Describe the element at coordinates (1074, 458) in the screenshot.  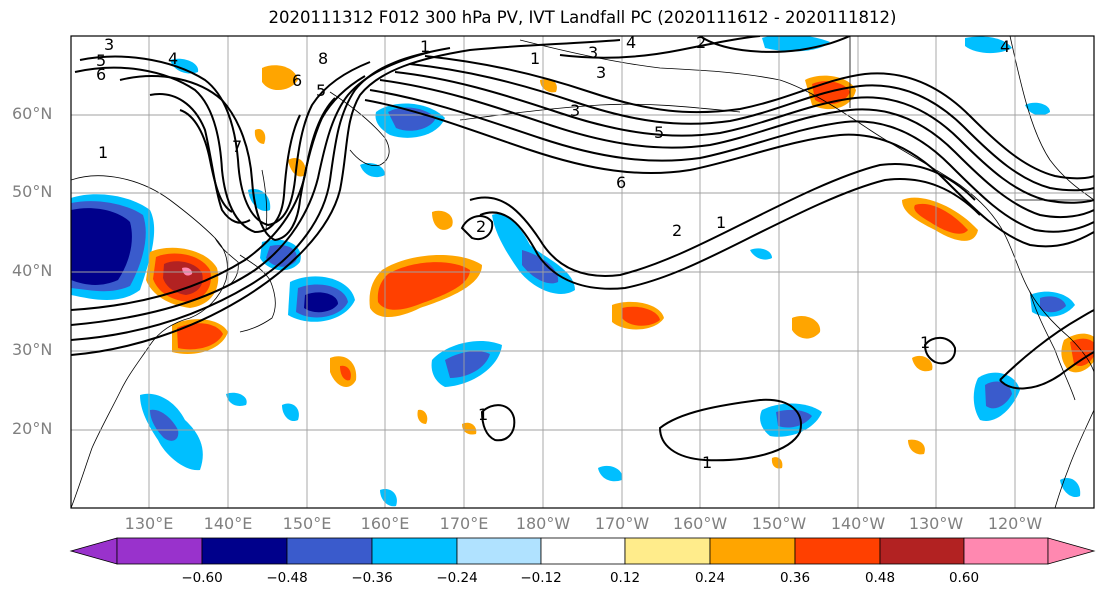
I see `coastline-mexico` at that location.